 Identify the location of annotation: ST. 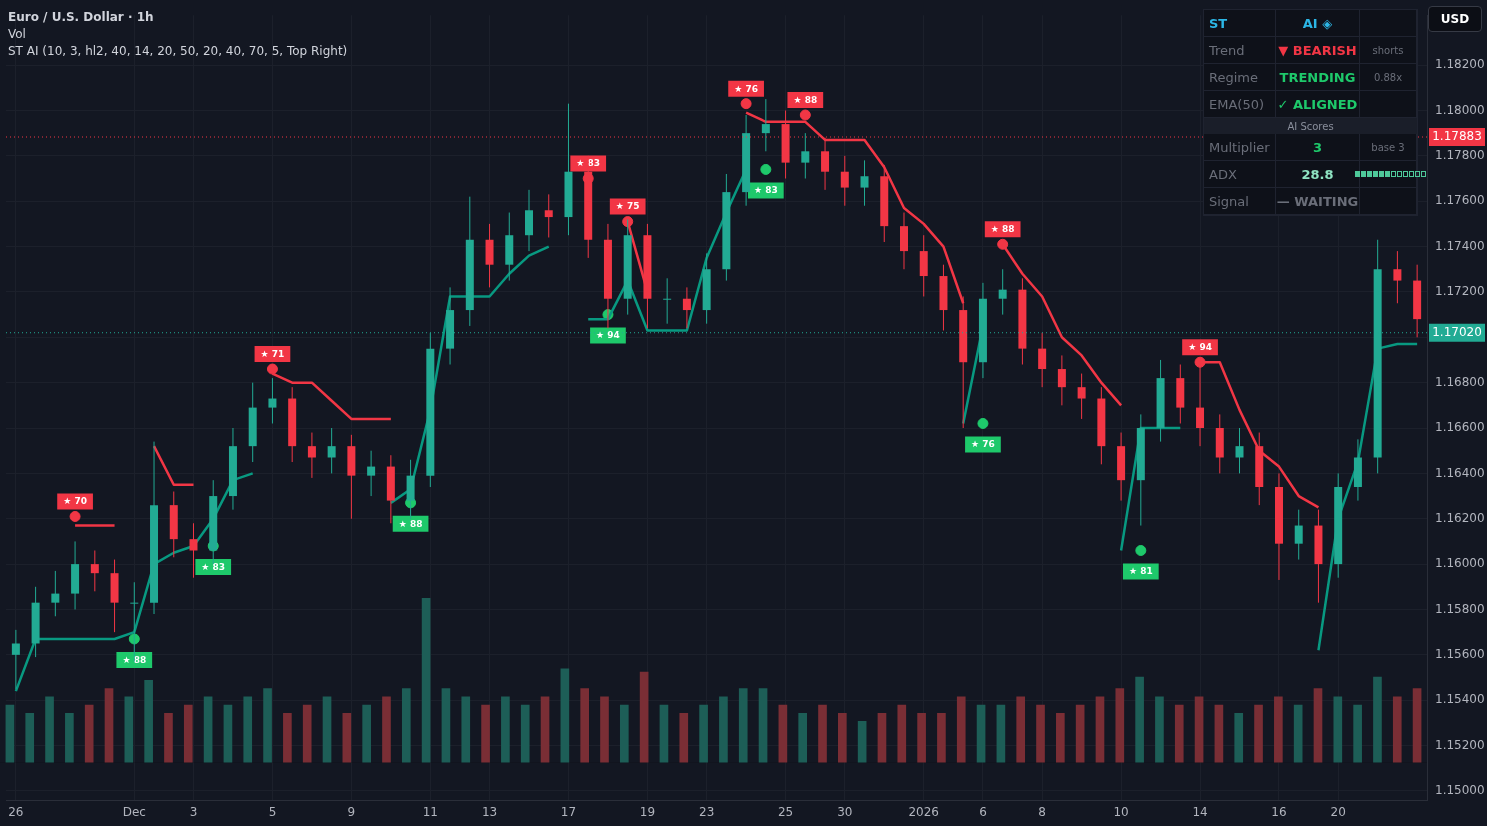
(1240, 23).